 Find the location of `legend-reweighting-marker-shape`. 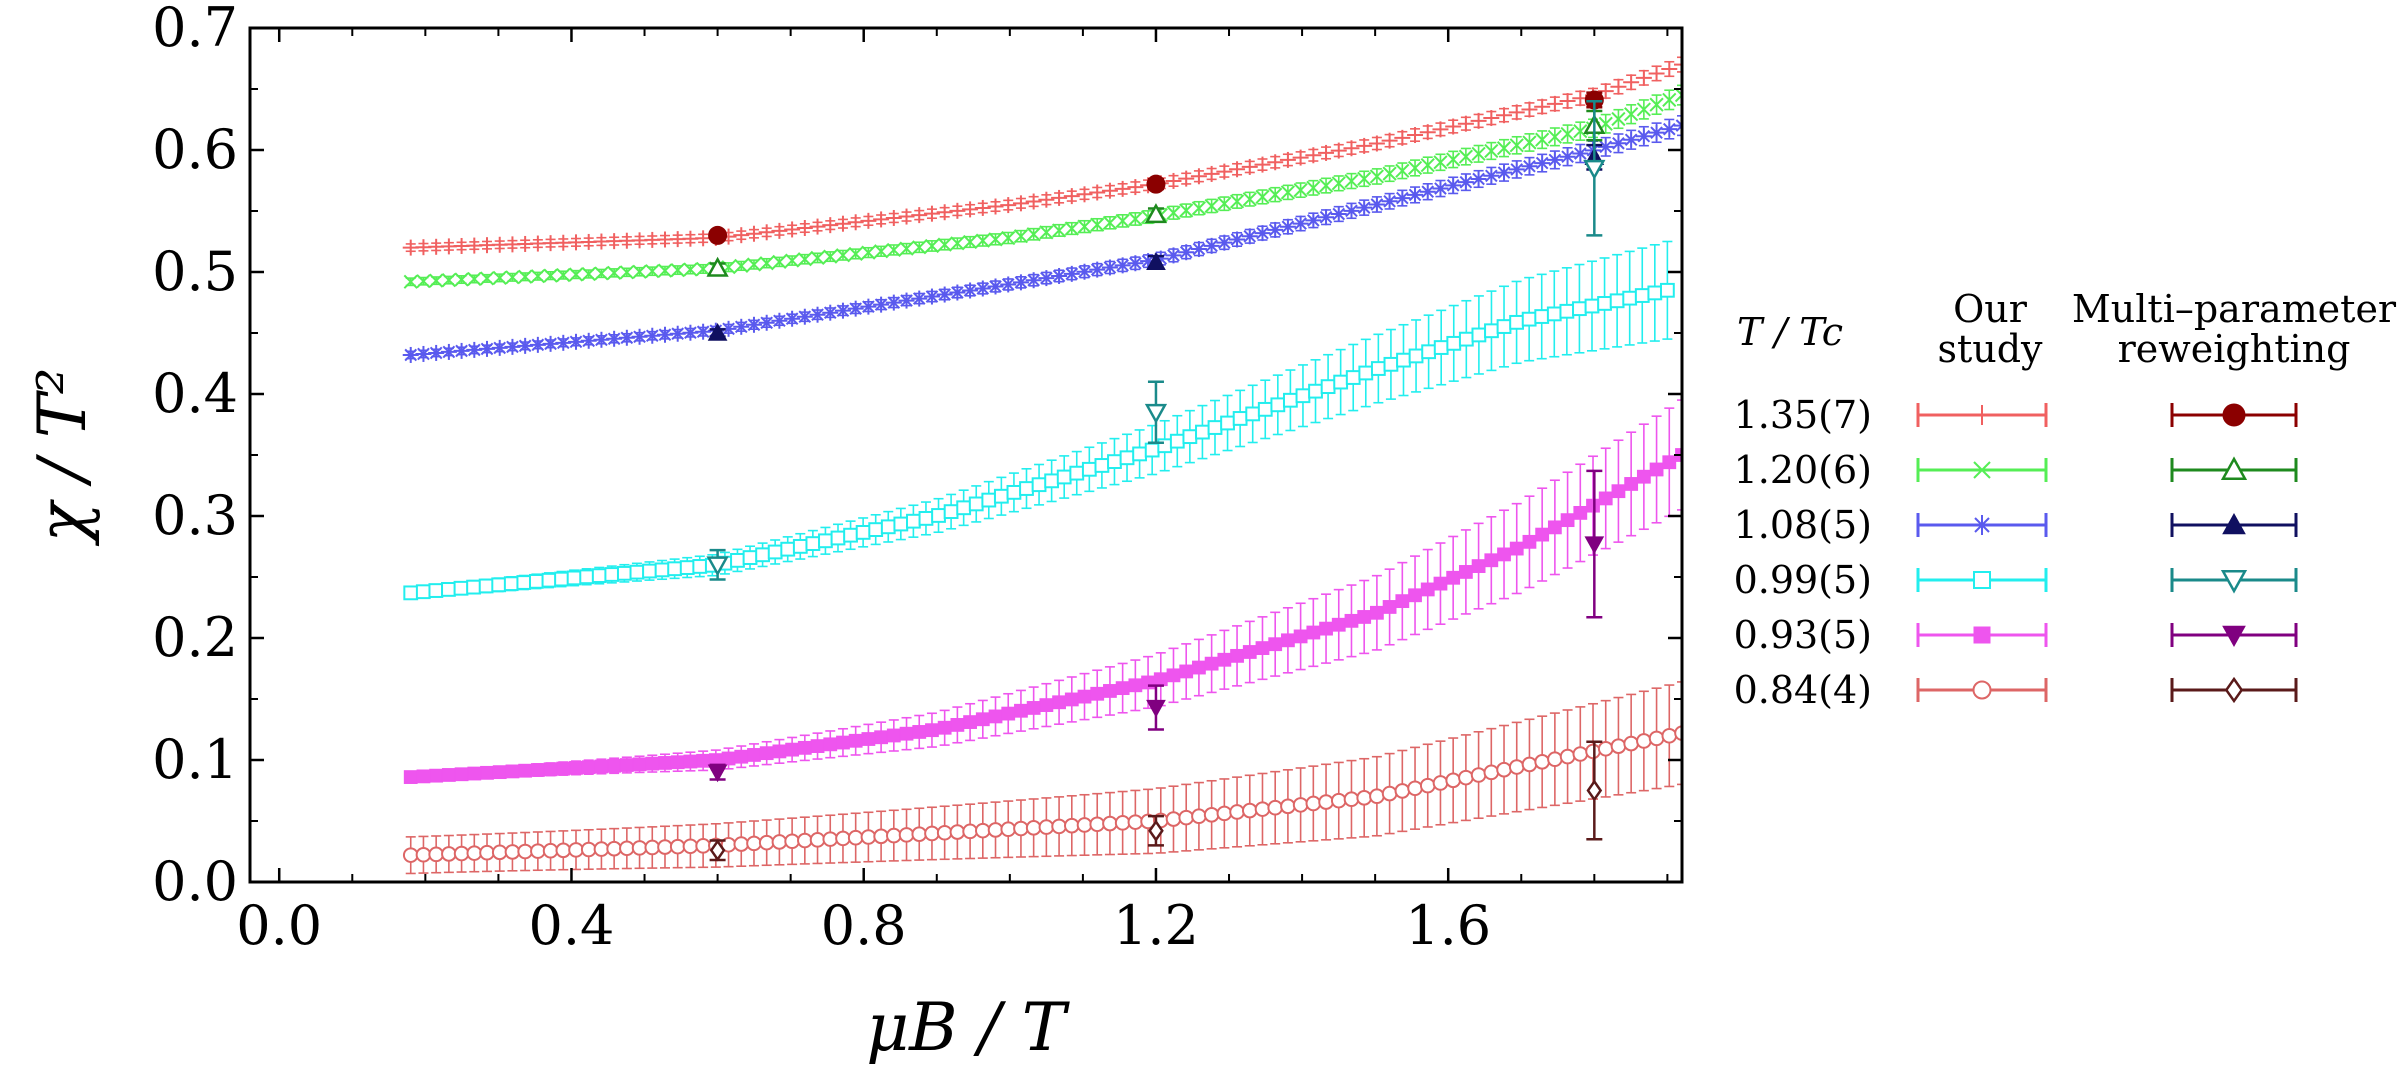

legend-reweighting-marker-shape is located at coordinates (2234, 636).